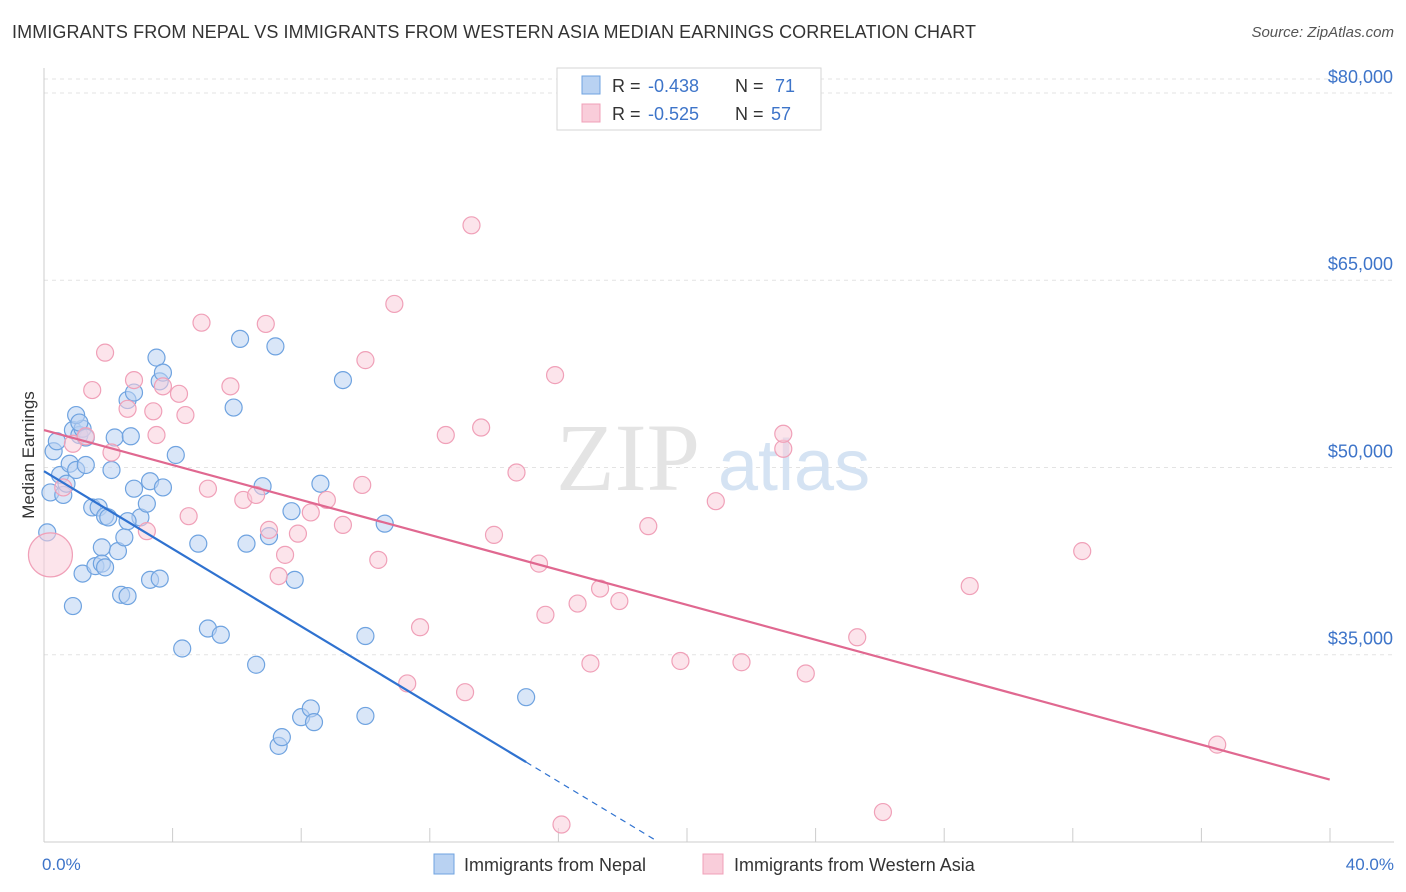  Describe the element at coordinates (1360, 264) in the screenshot. I see `y-tick-label: $65,000` at that location.